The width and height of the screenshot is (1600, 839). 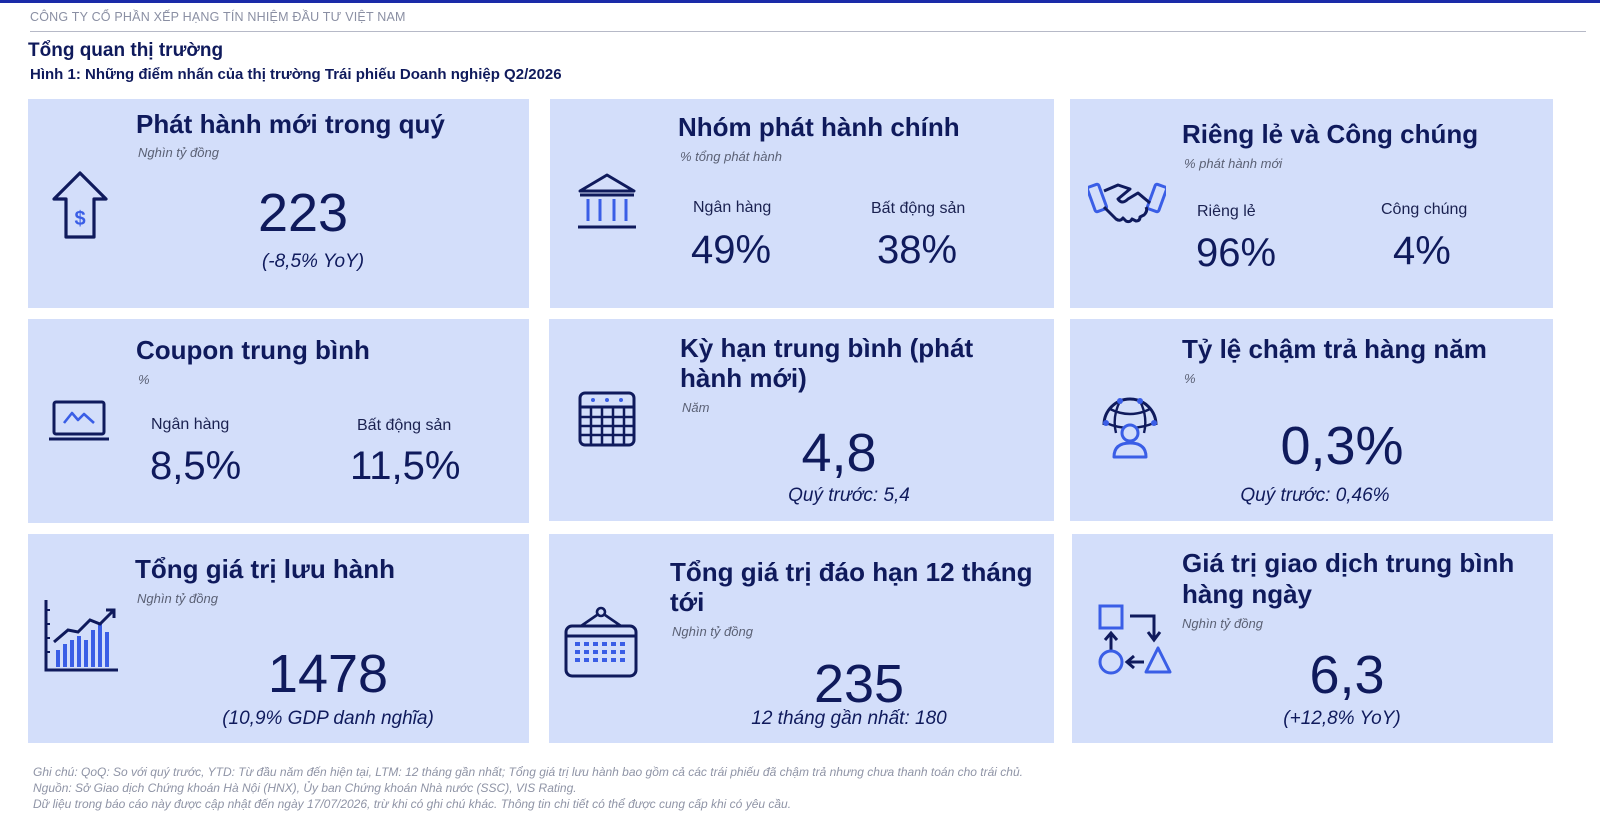 I want to click on card-subtext: 12 tháng gần nhất: 180, so click(x=849, y=718).